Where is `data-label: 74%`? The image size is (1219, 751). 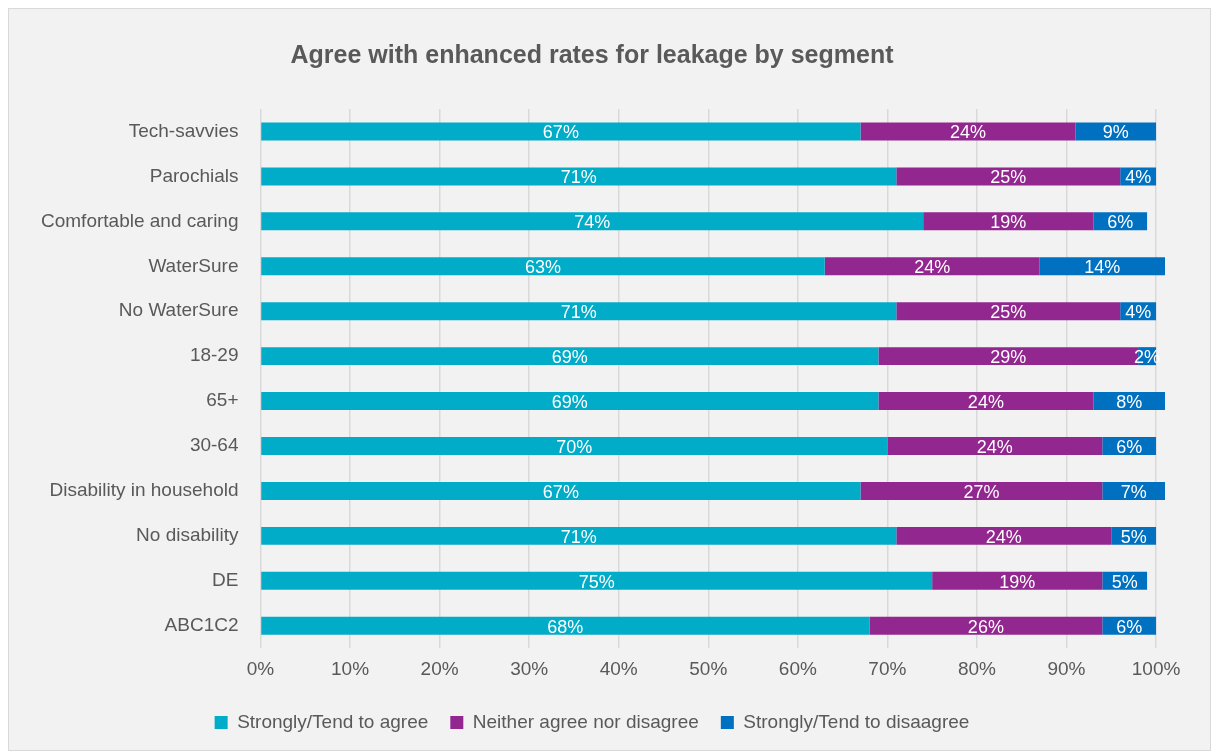
data-label: 74% is located at coordinates (592, 222).